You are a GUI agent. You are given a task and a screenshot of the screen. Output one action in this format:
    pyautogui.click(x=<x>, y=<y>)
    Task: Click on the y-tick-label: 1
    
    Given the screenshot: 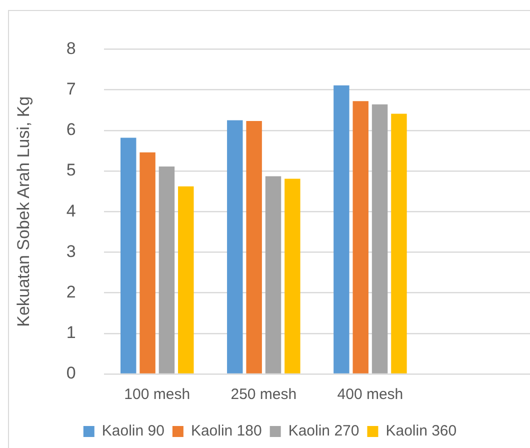 What is the action you would take?
    pyautogui.click(x=71, y=332)
    